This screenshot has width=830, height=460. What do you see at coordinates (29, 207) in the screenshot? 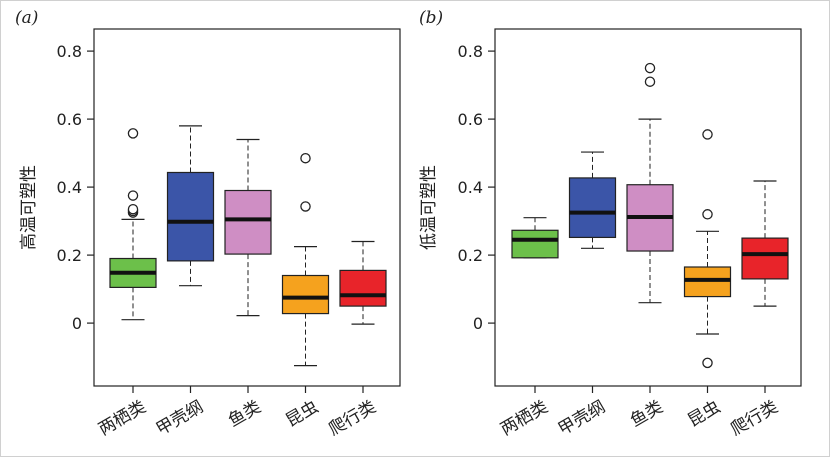
I see `y-axis-title: 高温可塑性` at bounding box center [29, 207].